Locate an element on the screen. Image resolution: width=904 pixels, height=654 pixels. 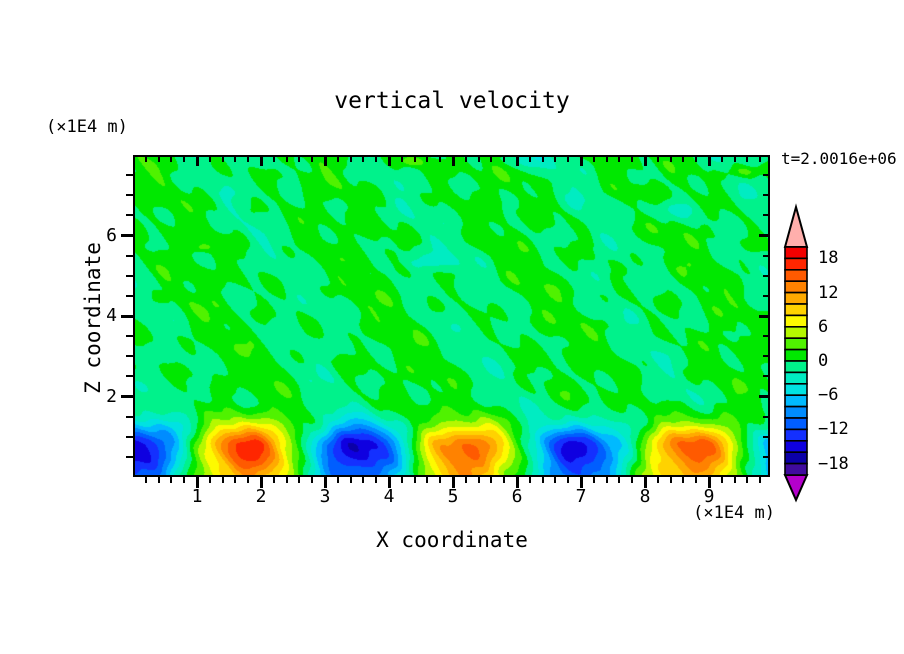
colorbar-tick-label: 0 is located at coordinates (823, 361).